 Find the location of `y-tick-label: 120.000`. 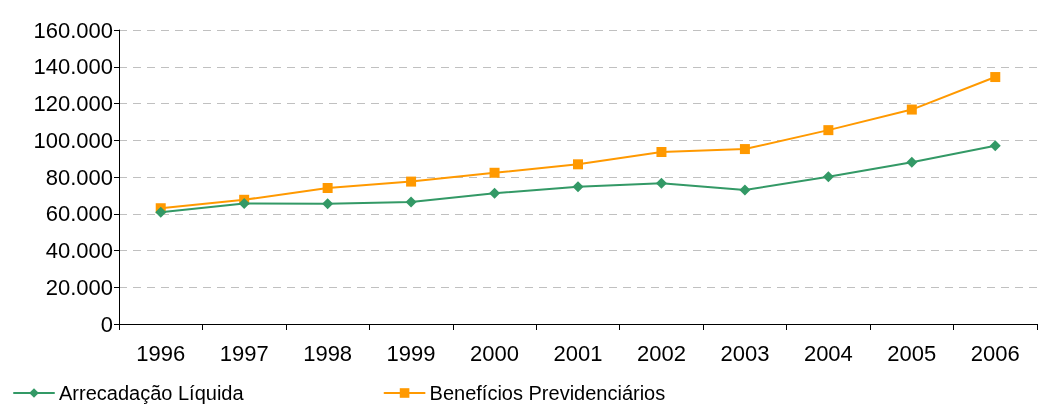

y-tick-label: 120.000 is located at coordinates (73, 103).